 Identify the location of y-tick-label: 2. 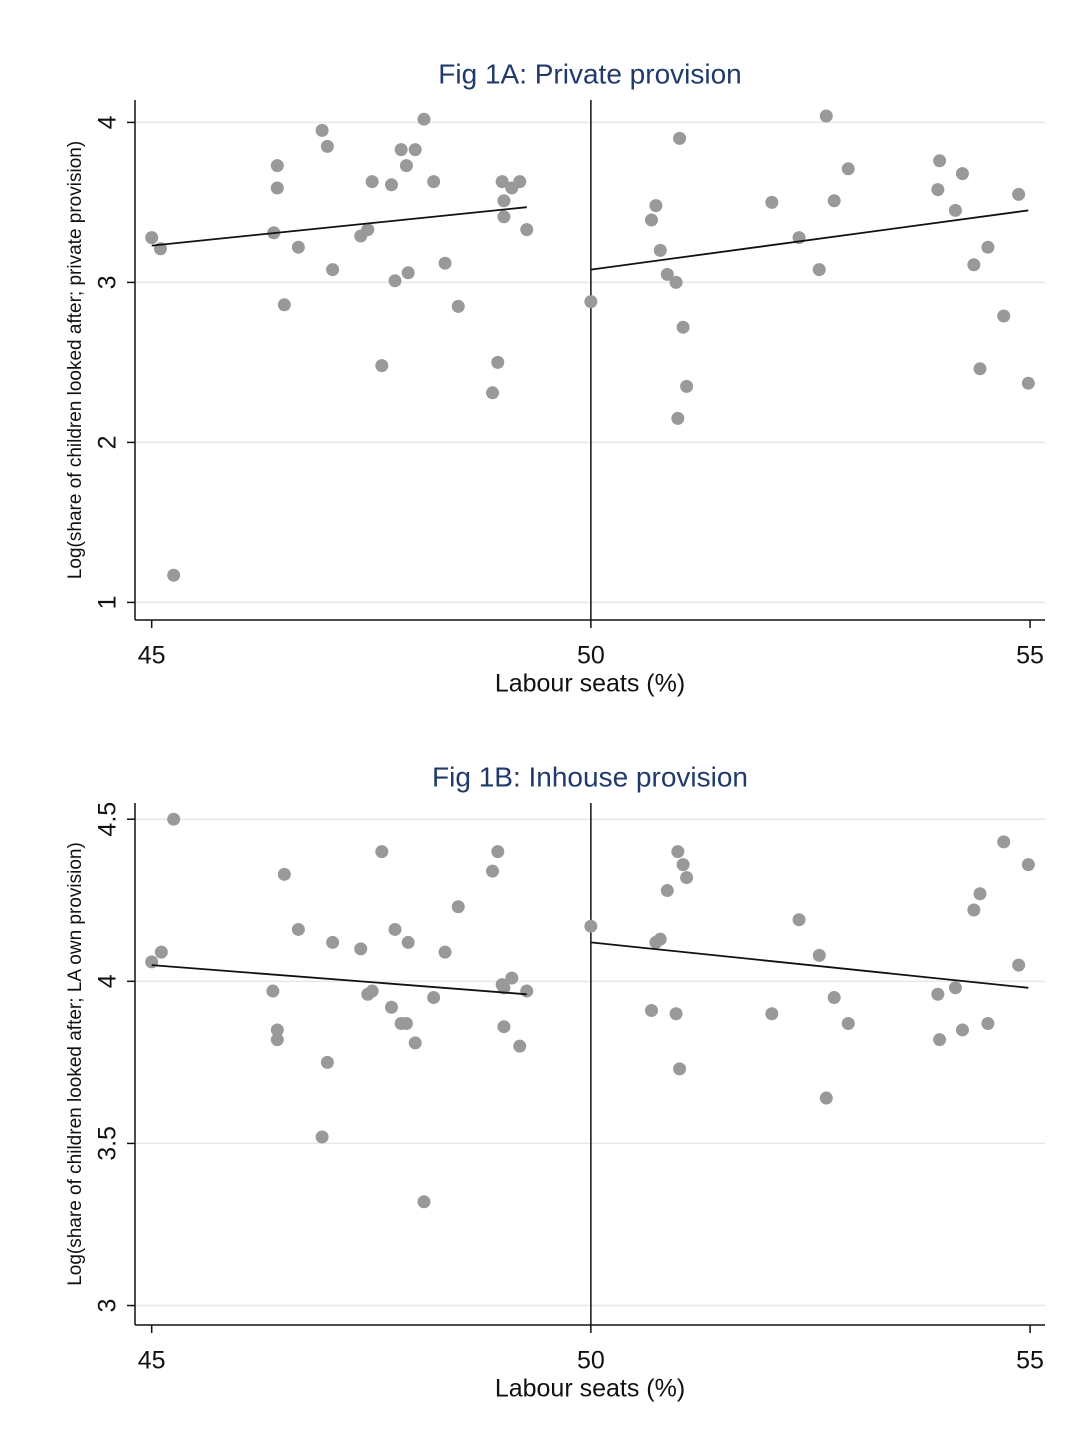
(108, 442).